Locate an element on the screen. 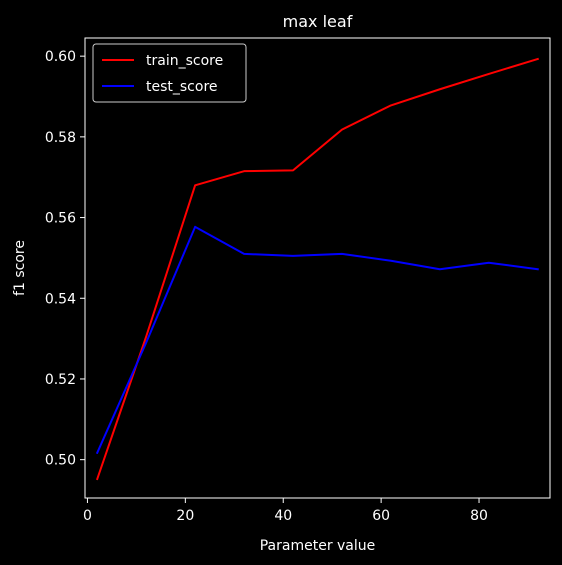  x-tick-label: 20 is located at coordinates (185, 516).